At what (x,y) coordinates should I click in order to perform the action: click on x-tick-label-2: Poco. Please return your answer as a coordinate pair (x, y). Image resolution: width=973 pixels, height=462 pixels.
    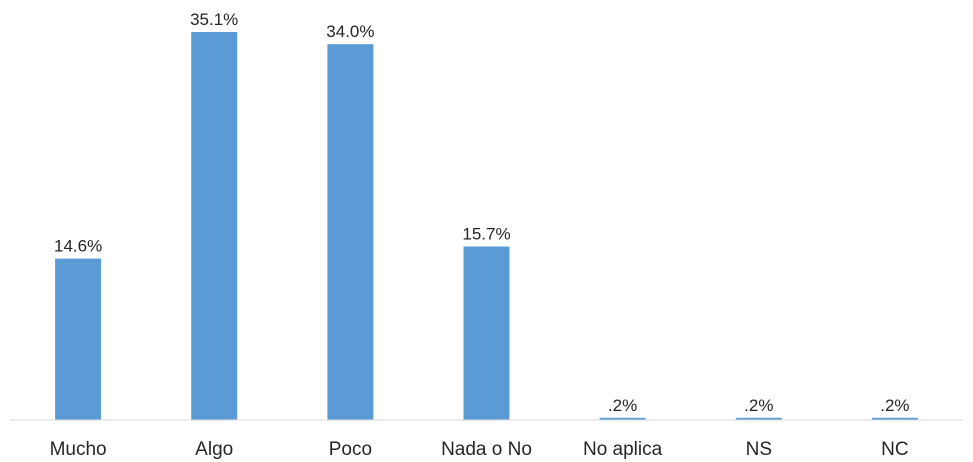
    Looking at the image, I should click on (350, 449).